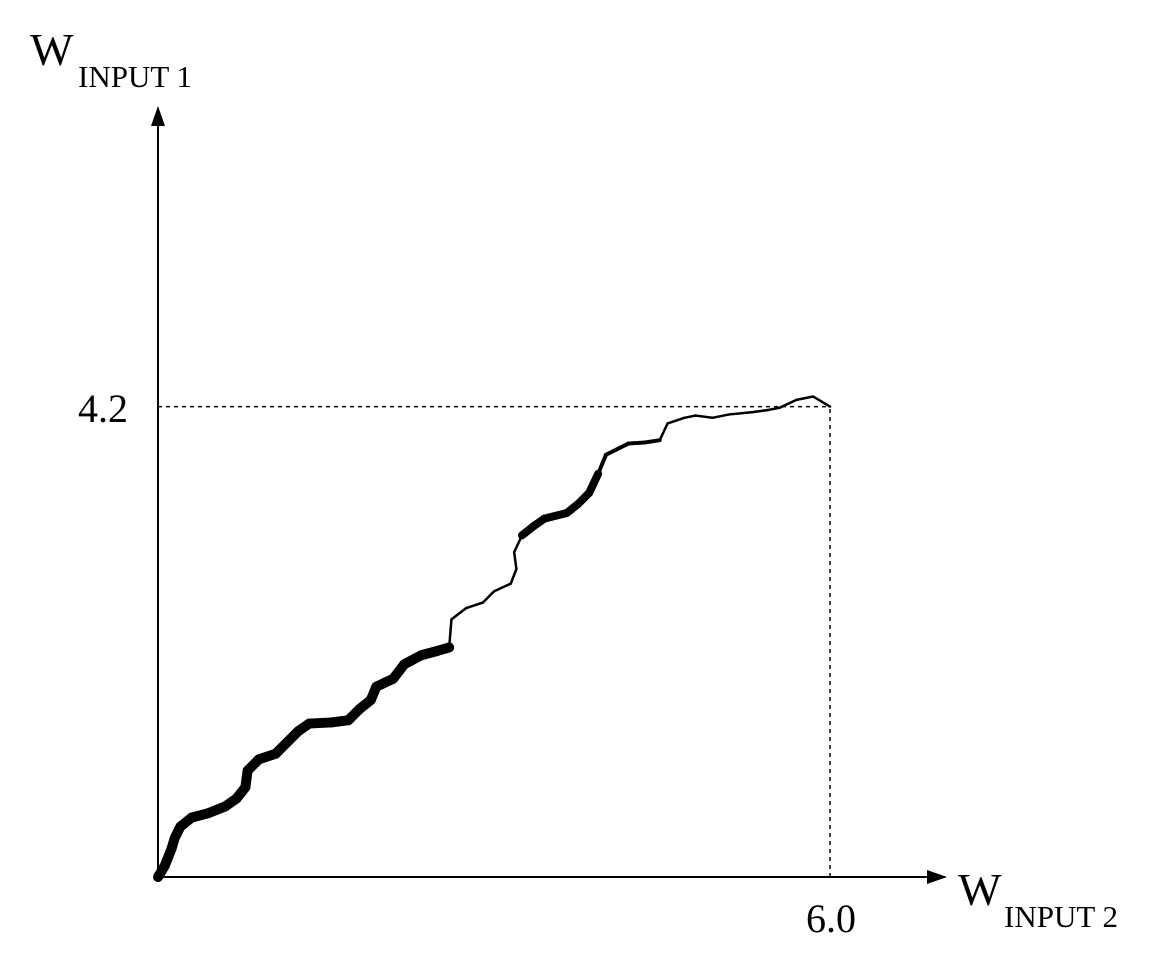  What do you see at coordinates (980, 889) in the screenshot?
I see `x-axis-label: W` at bounding box center [980, 889].